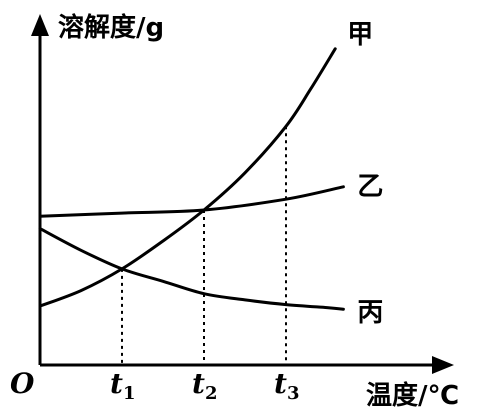 The height and width of the screenshot is (415, 498). I want to click on x-axis-label: 温度/℃, so click(412, 395).